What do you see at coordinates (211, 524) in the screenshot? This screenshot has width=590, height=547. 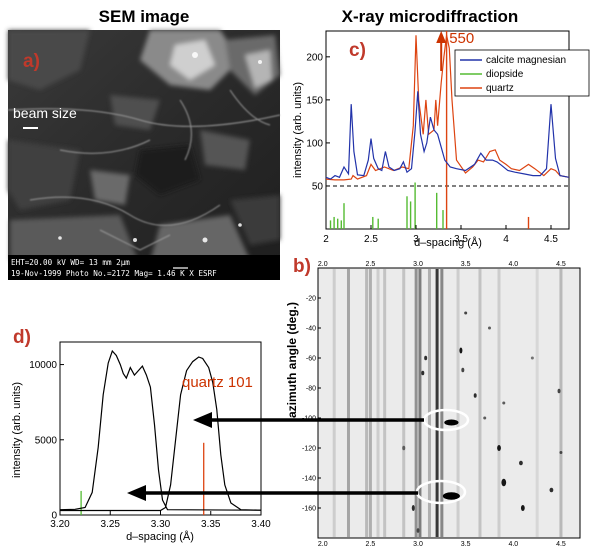 I see `chart-d-xtick-3: 3.35` at bounding box center [211, 524].